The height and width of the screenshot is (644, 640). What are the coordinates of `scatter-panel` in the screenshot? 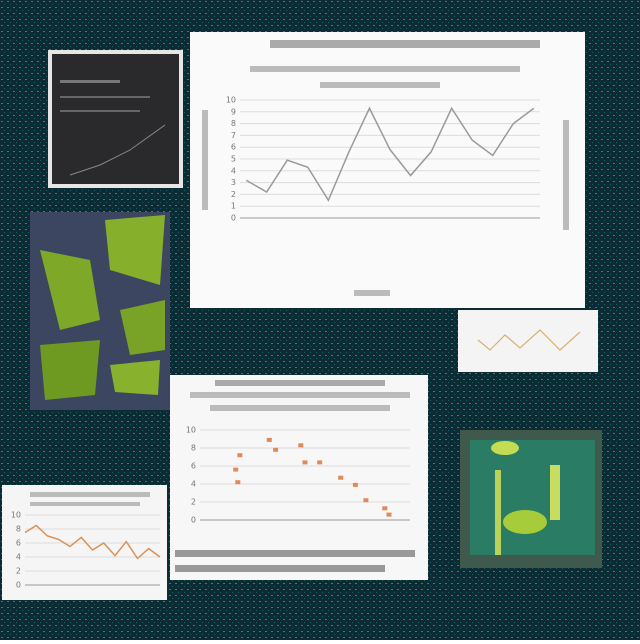 It's located at (299, 477).